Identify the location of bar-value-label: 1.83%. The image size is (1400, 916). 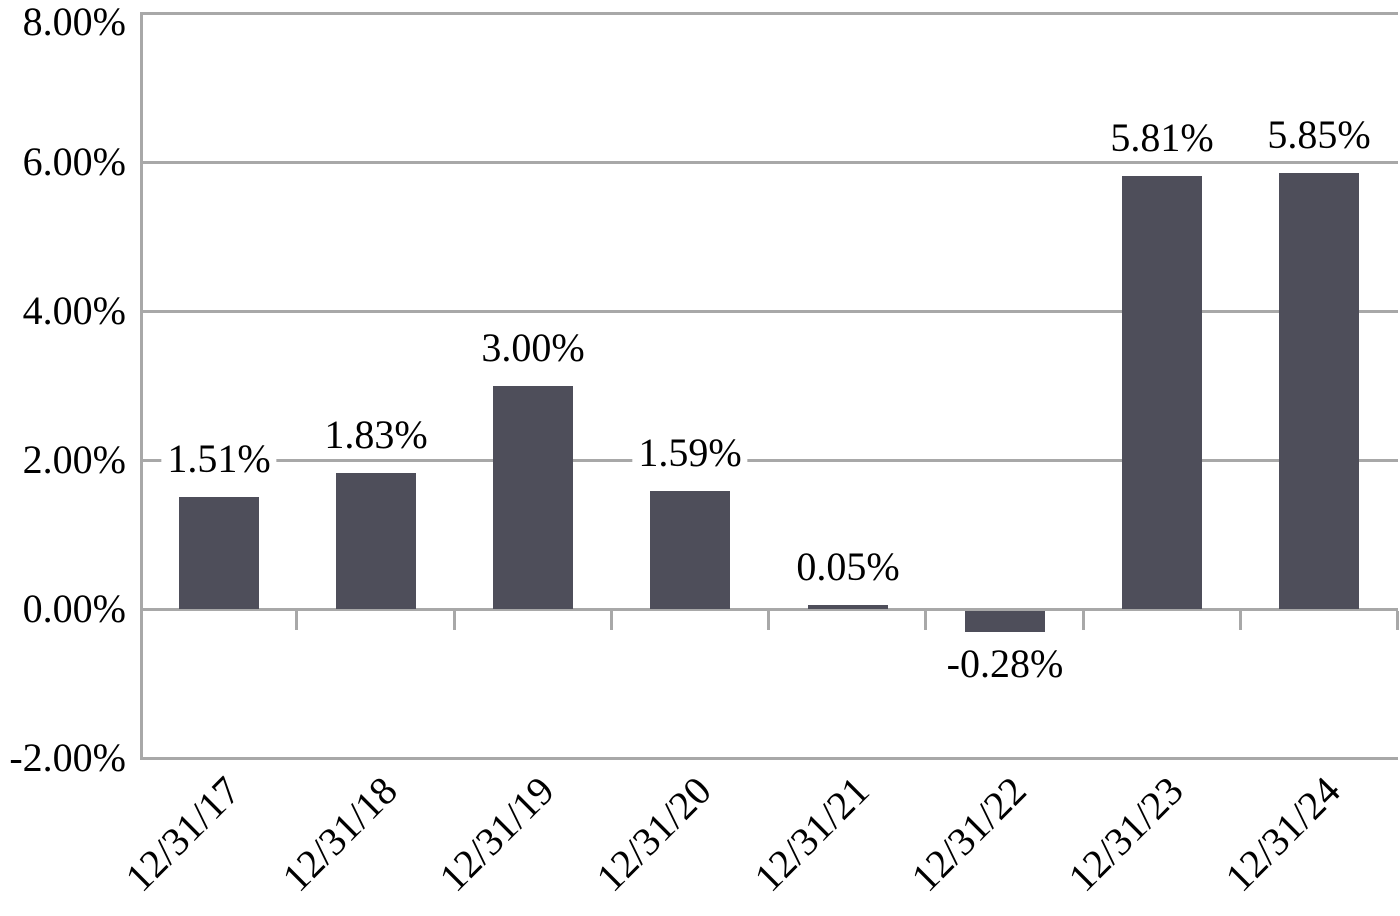
(376, 435).